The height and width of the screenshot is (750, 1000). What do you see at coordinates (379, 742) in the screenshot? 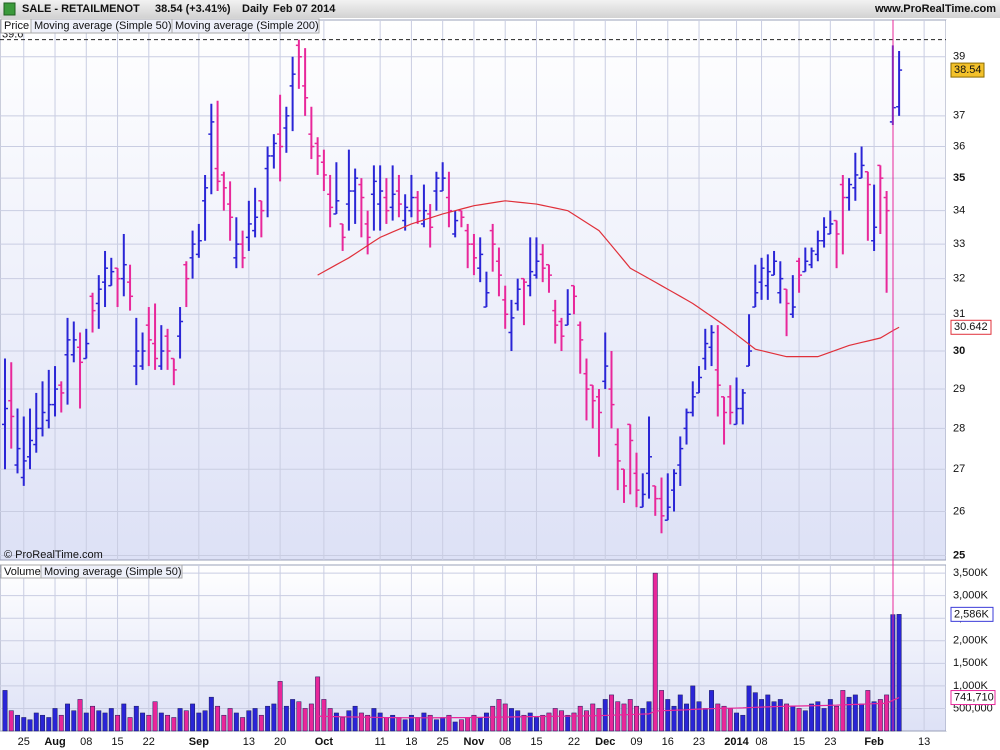
I see `x-tick-label: 11` at bounding box center [379, 742].